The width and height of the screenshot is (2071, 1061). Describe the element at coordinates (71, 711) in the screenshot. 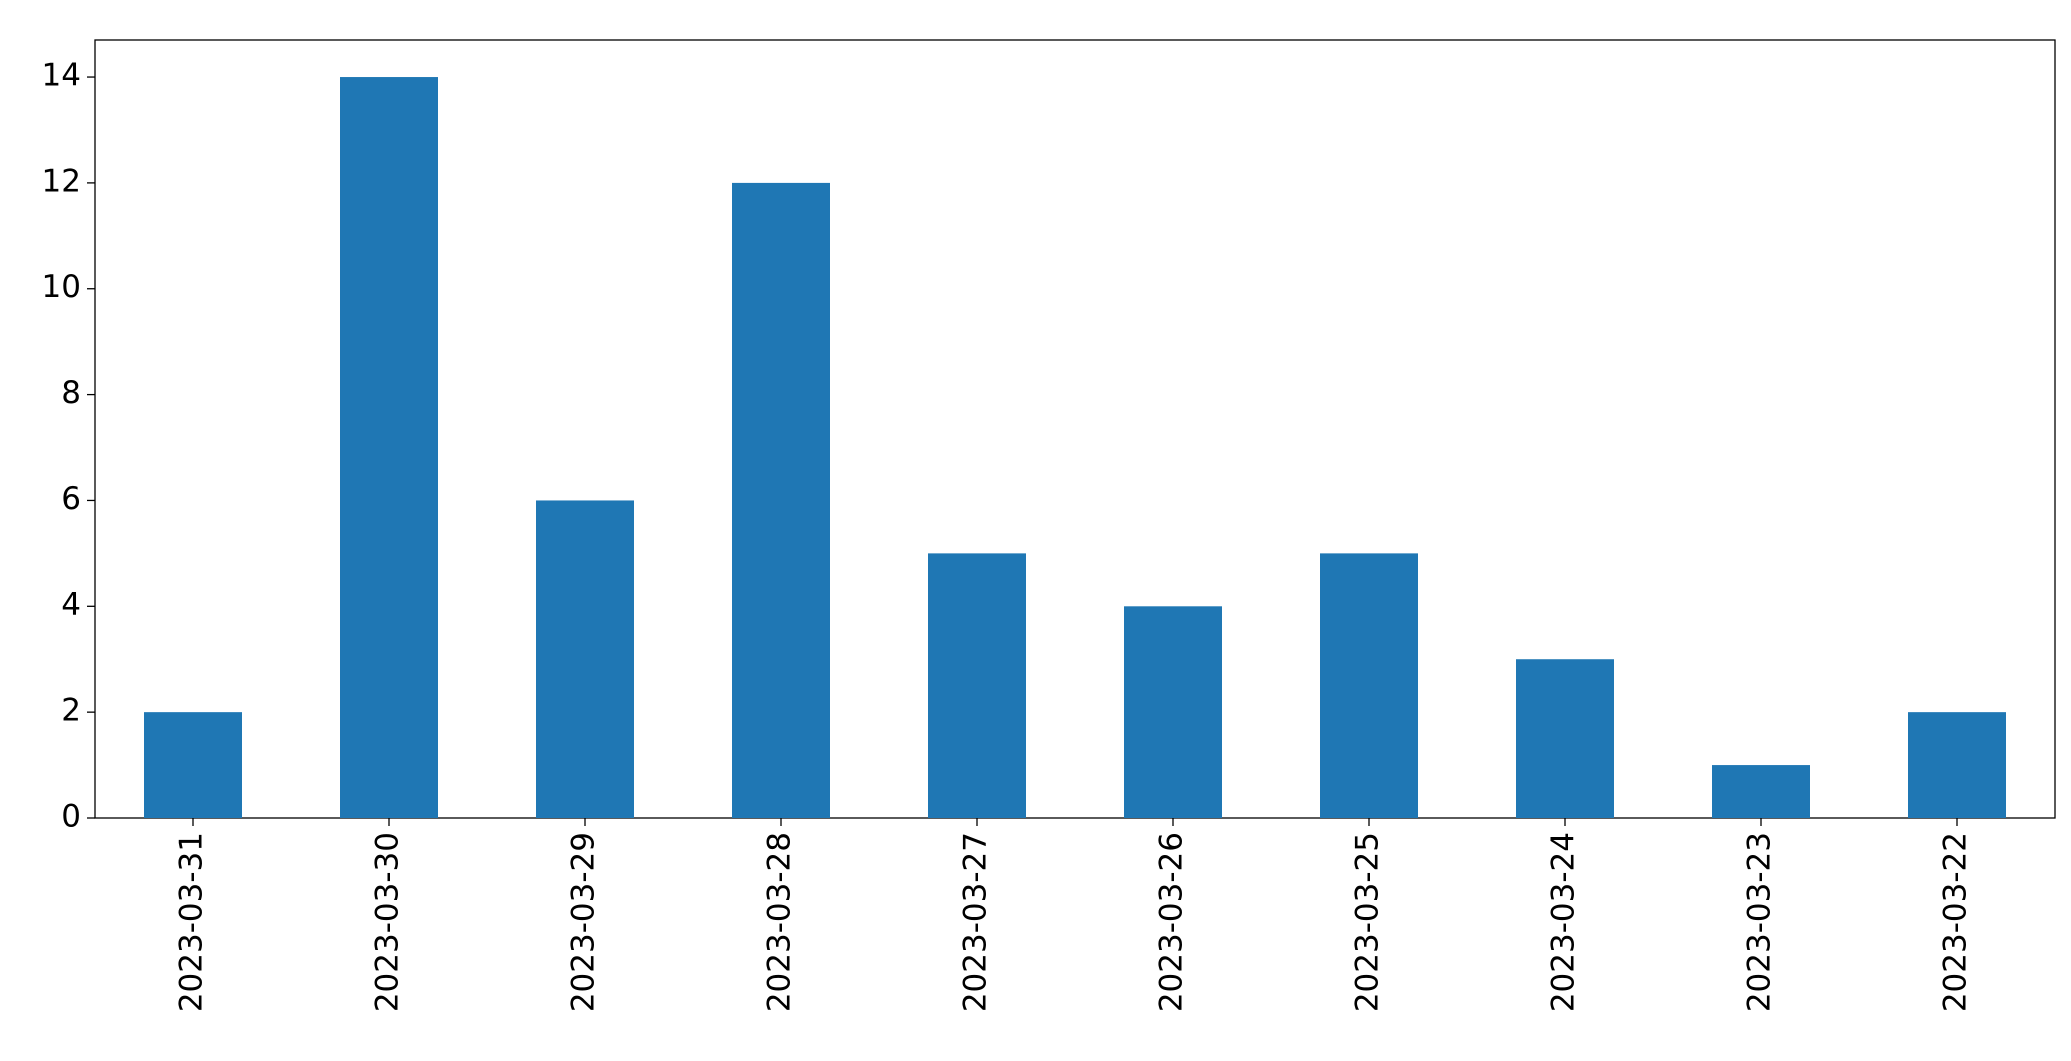

I see `y-tick-label: 2` at that location.